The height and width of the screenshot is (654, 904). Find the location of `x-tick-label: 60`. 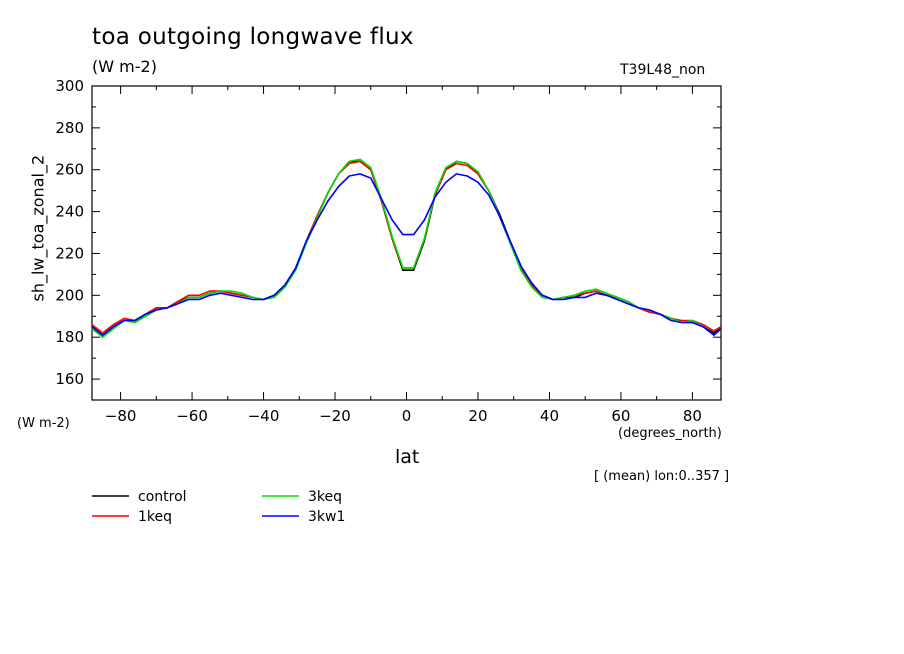

x-tick-label: 60 is located at coordinates (620, 416).